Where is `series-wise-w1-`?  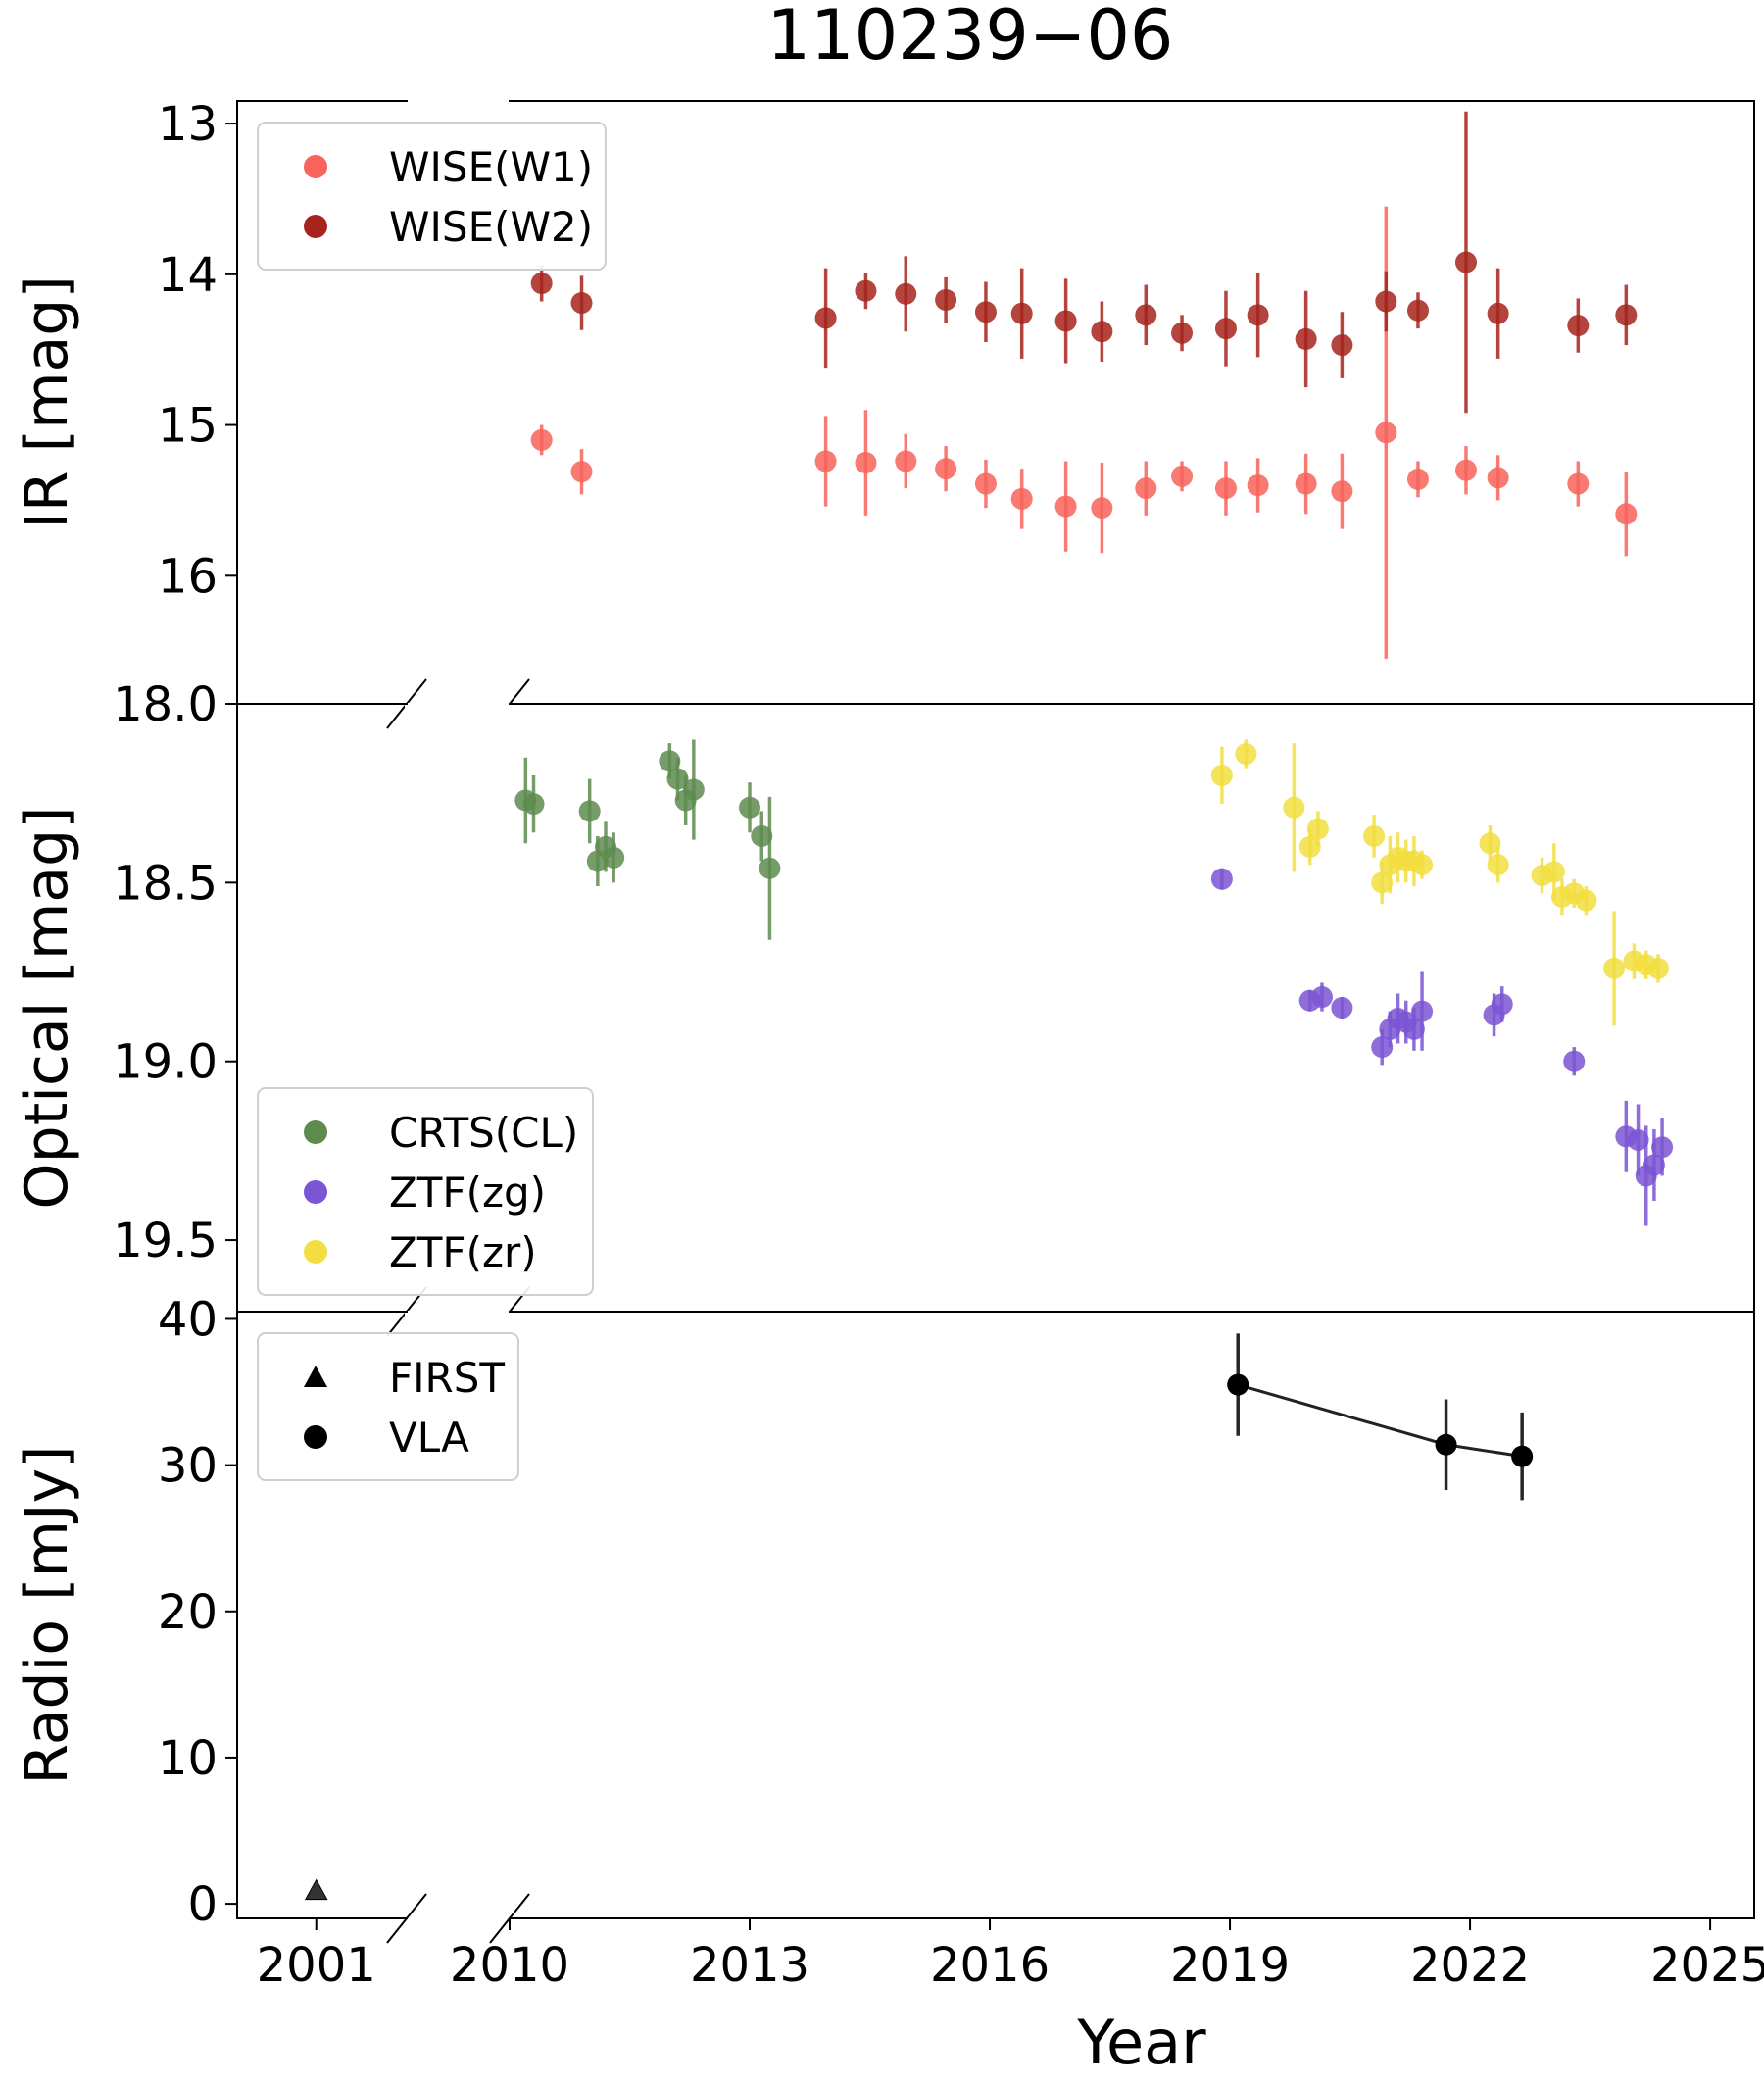
series-wise-w1- is located at coordinates (1084, 433).